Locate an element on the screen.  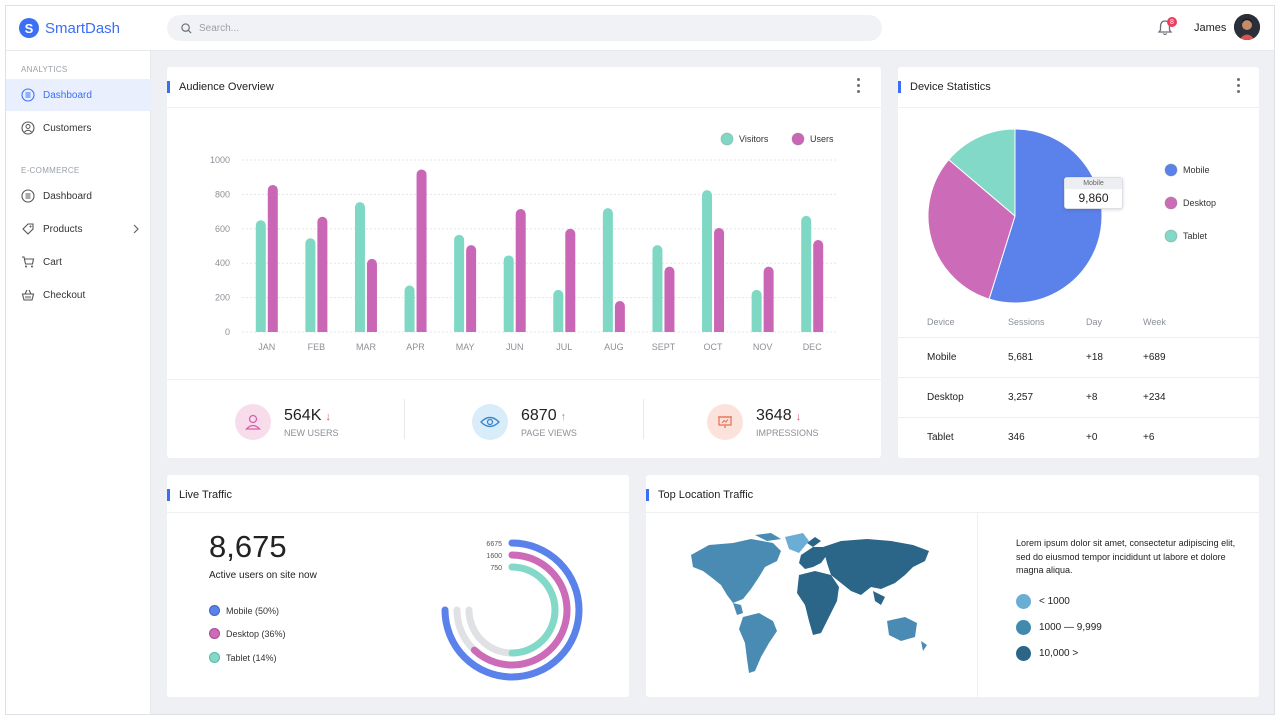
sidebar-item-products: Products is located at coordinates (78, 229).